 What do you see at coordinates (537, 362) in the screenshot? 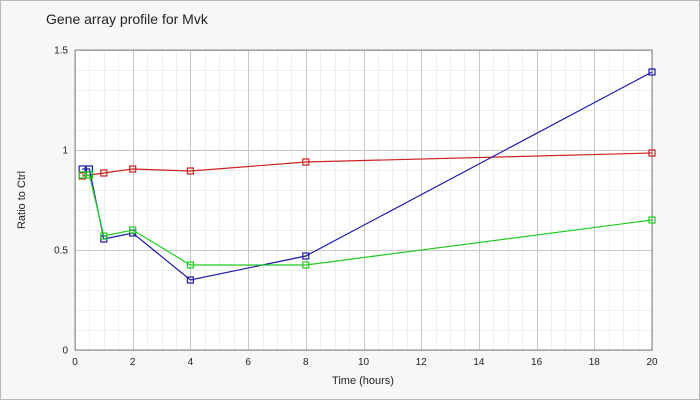
I see `x-tick-label: 16` at bounding box center [537, 362].